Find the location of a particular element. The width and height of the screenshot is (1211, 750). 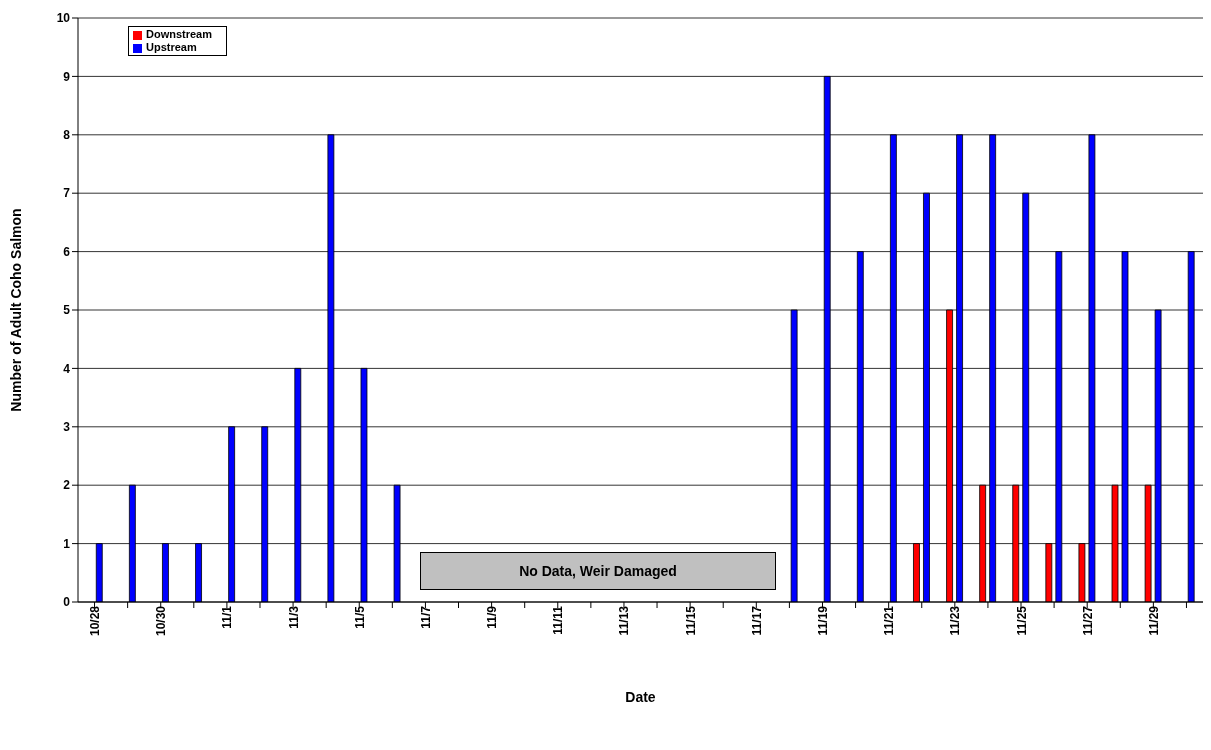

x-axis-title: Date is located at coordinates (640, 697).